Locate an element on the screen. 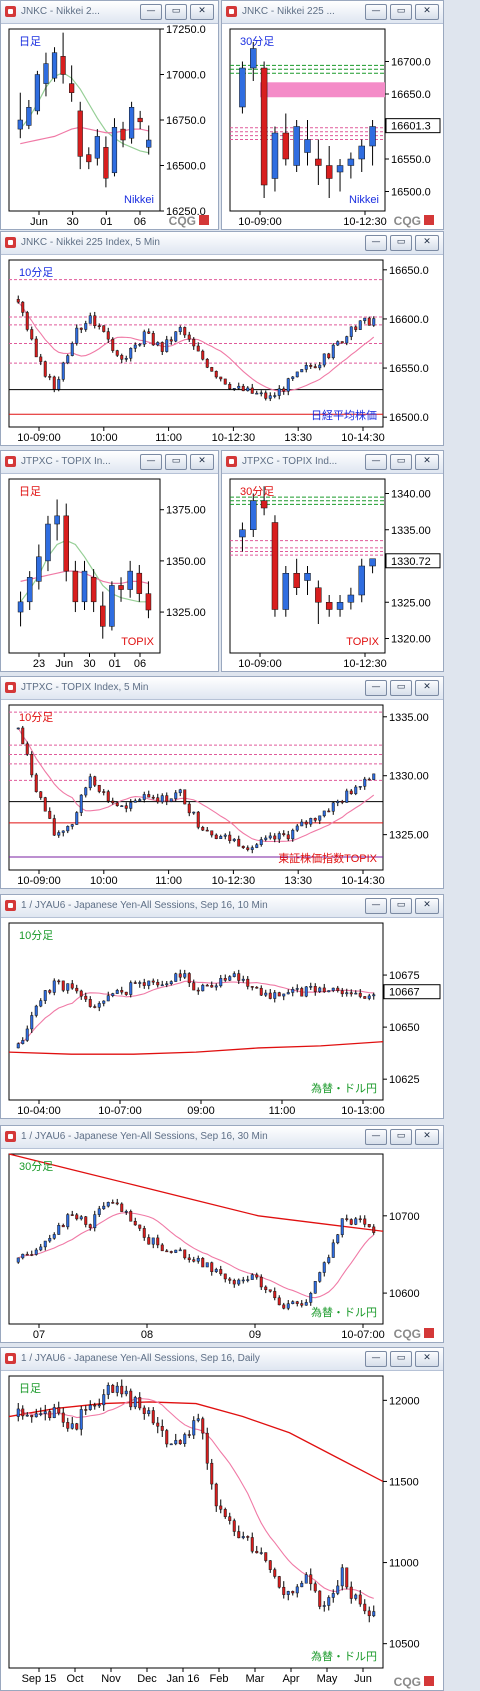 The height and width of the screenshot is (1691, 480). window-titlebar: JNKC - Nikkei 225 Index, 5 Min — ▭ ✕ is located at coordinates (222, 243).